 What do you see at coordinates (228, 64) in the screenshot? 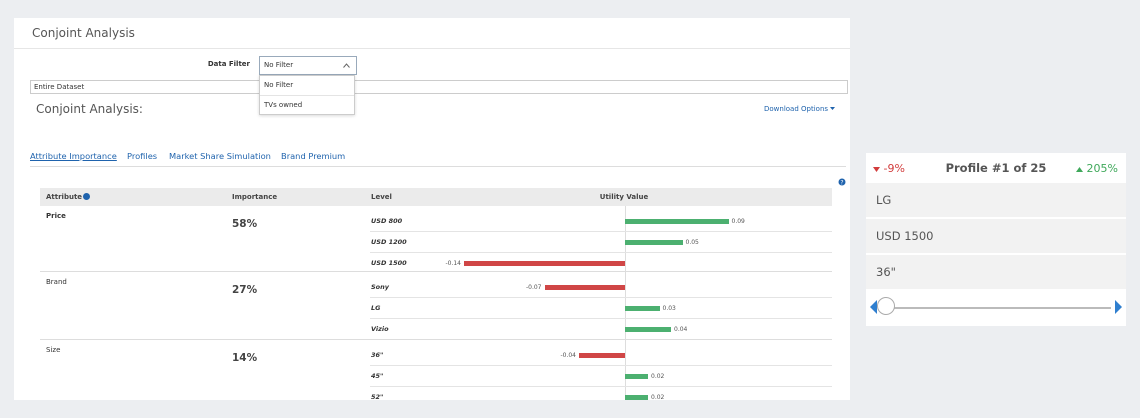
I see `filter-label: Data Filter` at bounding box center [228, 64].